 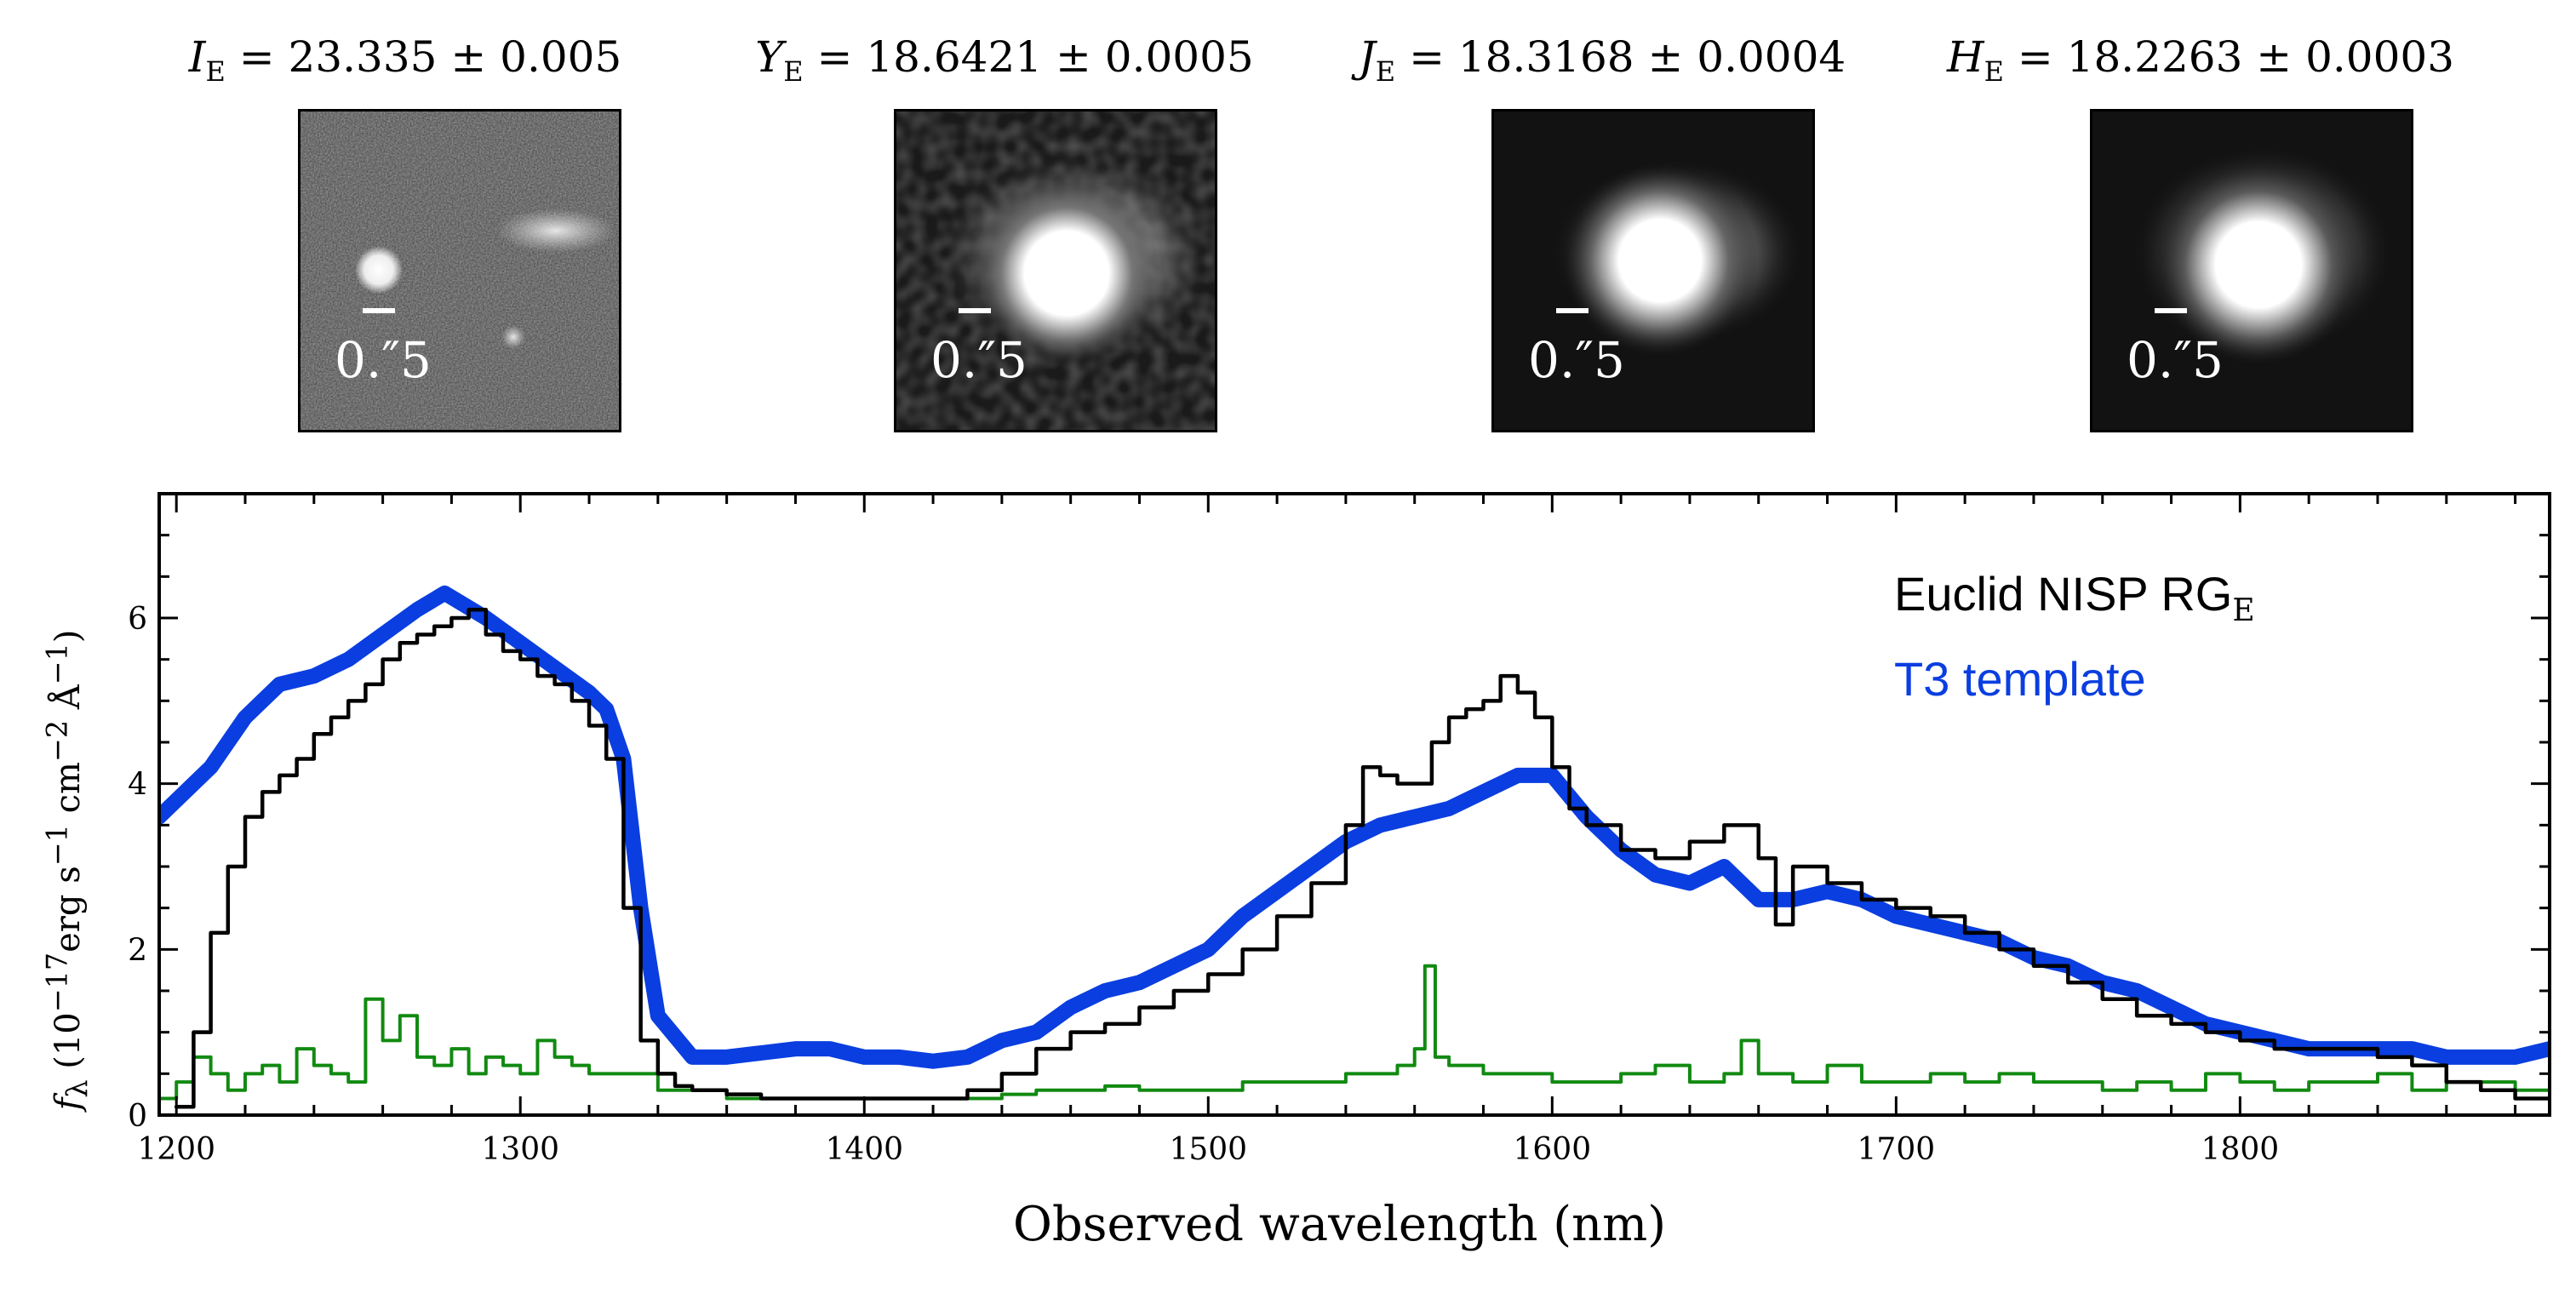 What do you see at coordinates (2259, 265) in the screenshot?
I see `cutout-he-core` at bounding box center [2259, 265].